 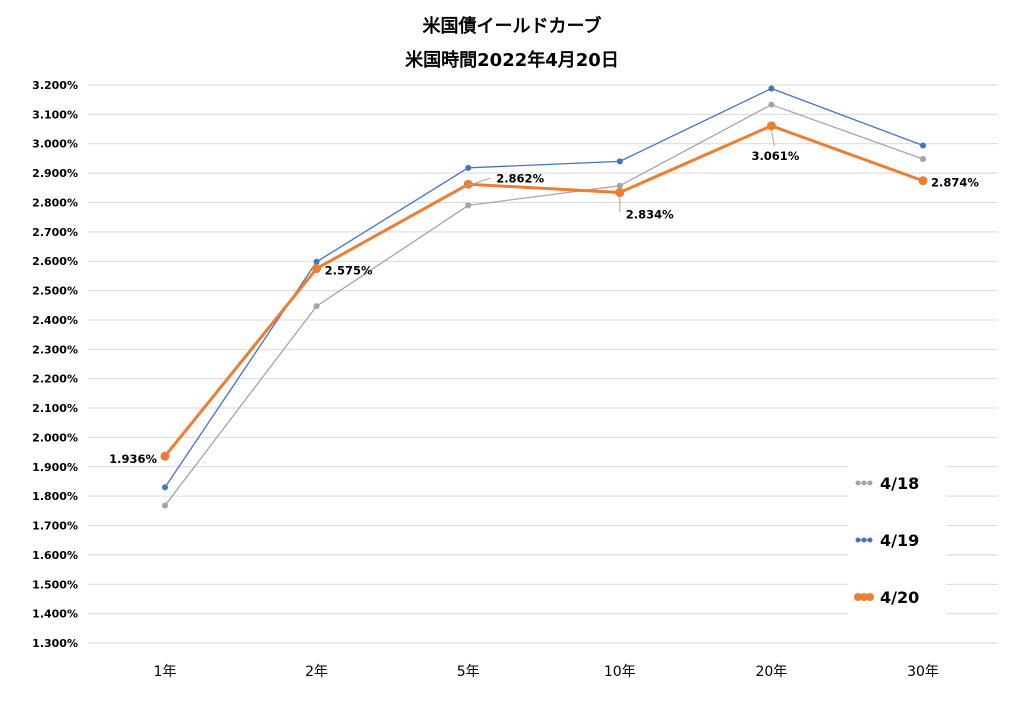 What do you see at coordinates (55, 320) in the screenshot?
I see `y-tick-label: 2.400%` at bounding box center [55, 320].